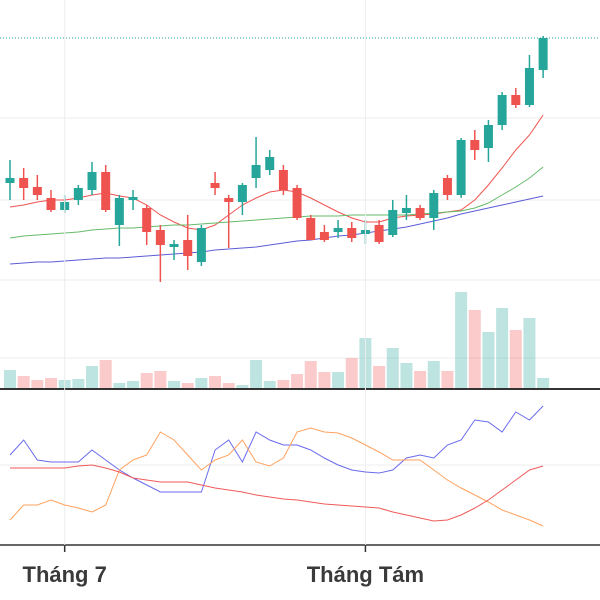  What do you see at coordinates (65, 574) in the screenshot?
I see `x-tick-label: Tháng 7` at bounding box center [65, 574].